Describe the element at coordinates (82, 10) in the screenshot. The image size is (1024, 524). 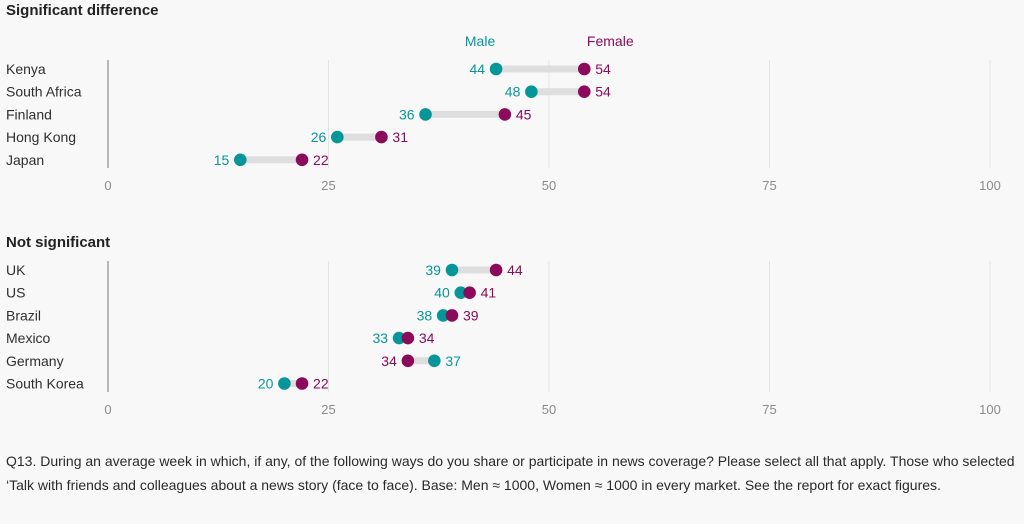
I see `section-title-significant: Significant difference` at that location.